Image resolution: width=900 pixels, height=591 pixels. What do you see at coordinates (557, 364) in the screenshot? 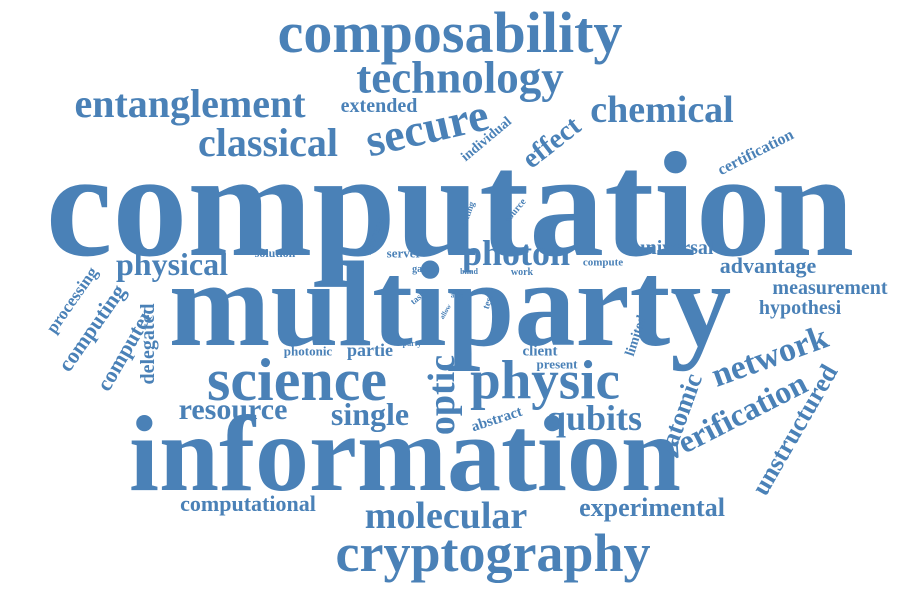
I see `word-present: present` at bounding box center [557, 364].